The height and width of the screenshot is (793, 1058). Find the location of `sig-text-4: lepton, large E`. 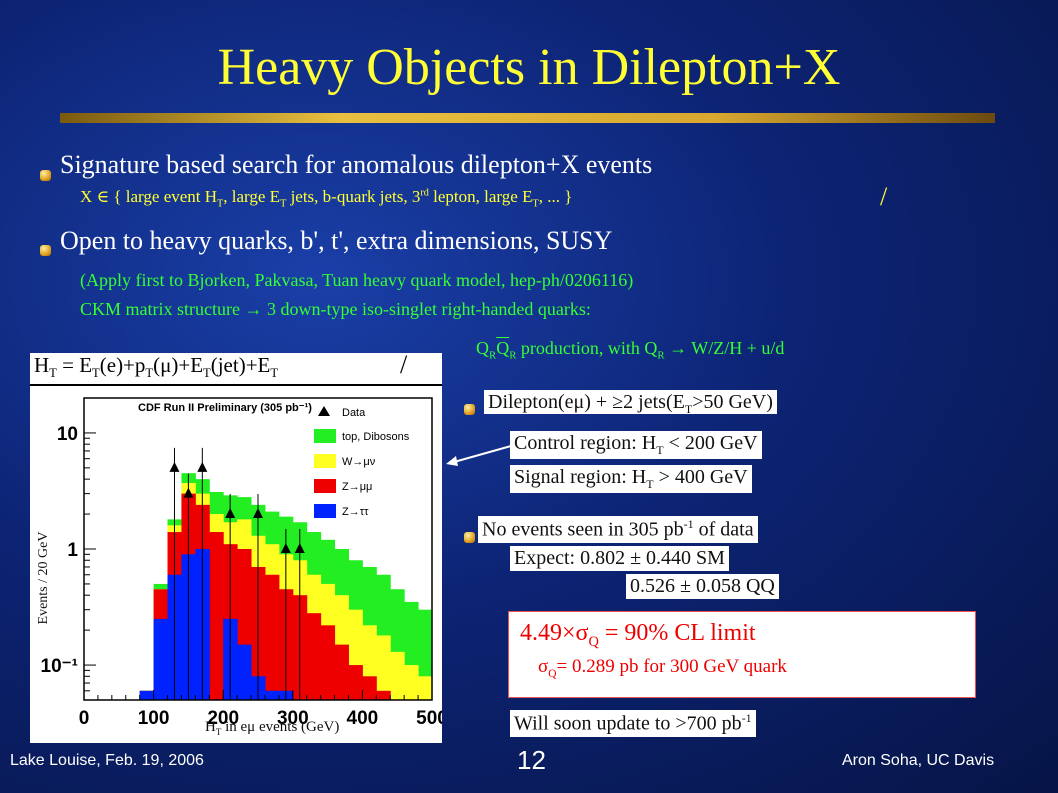

sig-text-4: lepton, large E is located at coordinates (480, 196).